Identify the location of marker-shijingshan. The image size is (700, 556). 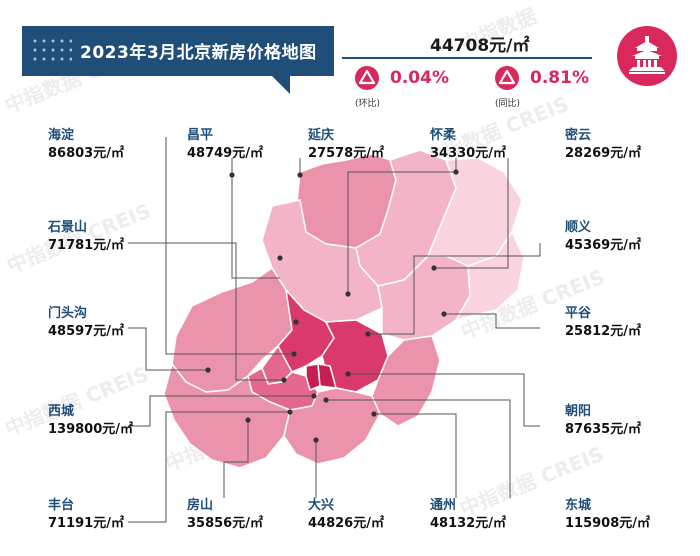
(284, 380).